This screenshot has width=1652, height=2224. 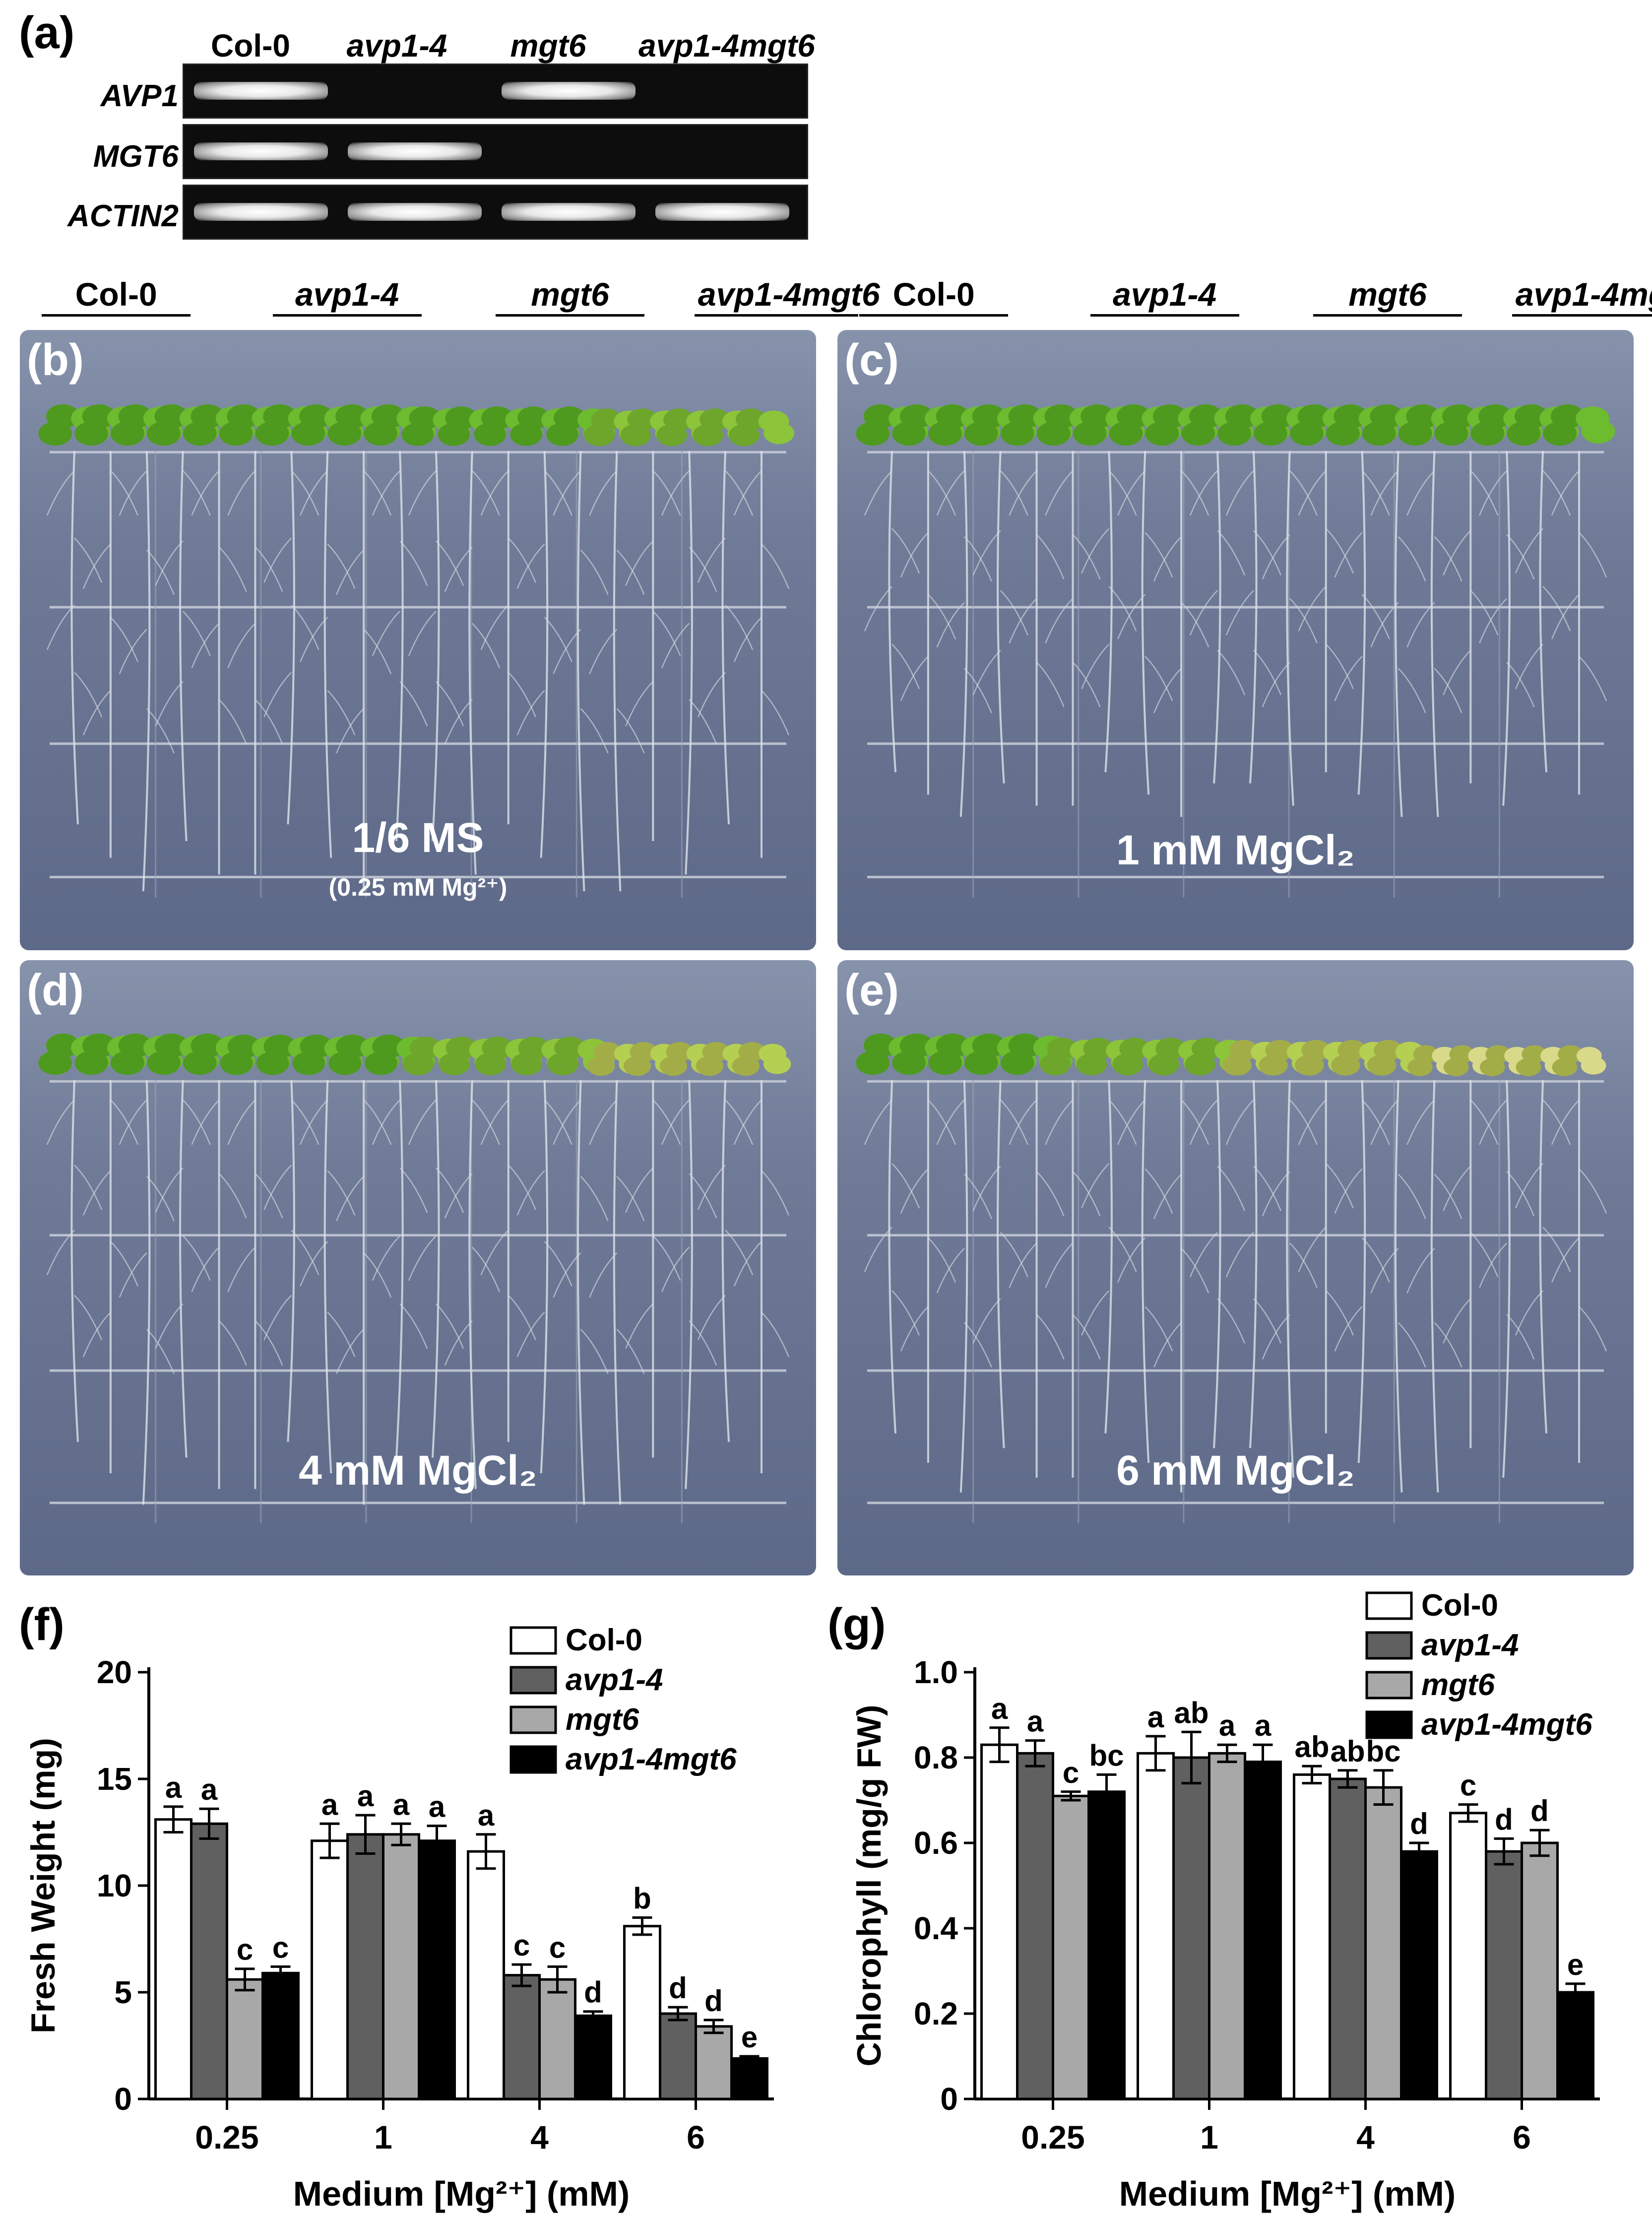 What do you see at coordinates (365, 1796) in the screenshot?
I see `significance-letter: a` at bounding box center [365, 1796].